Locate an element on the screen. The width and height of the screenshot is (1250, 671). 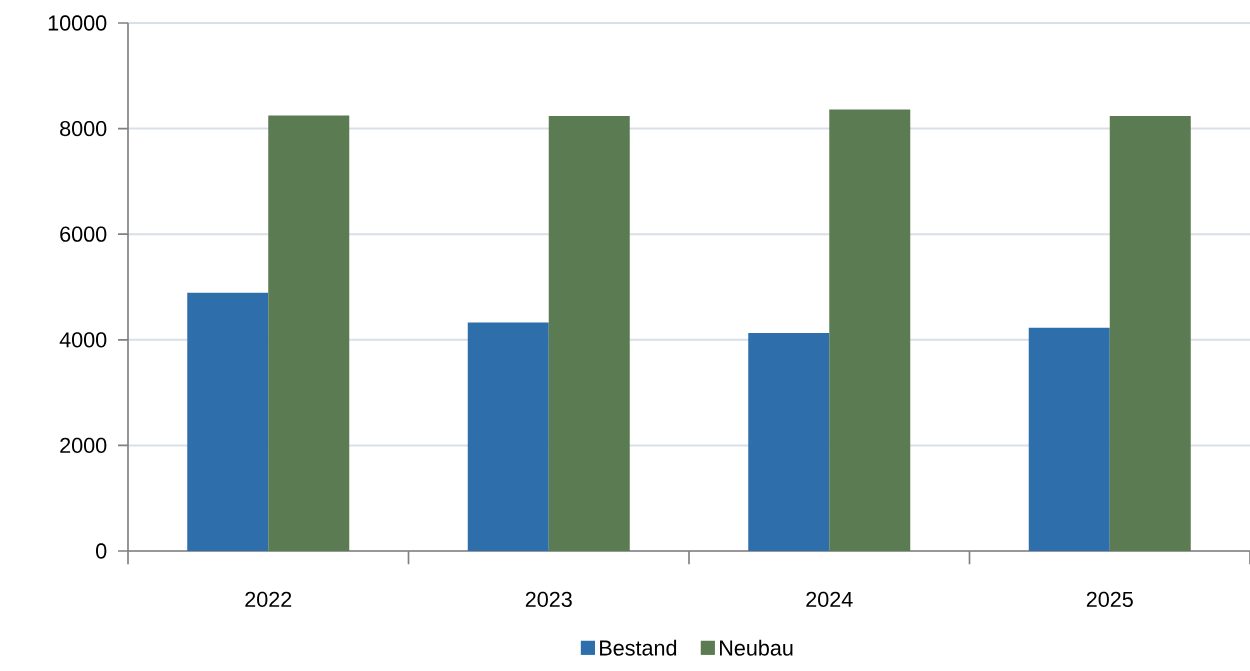
y-tick-label: 6000 is located at coordinates (83, 234).